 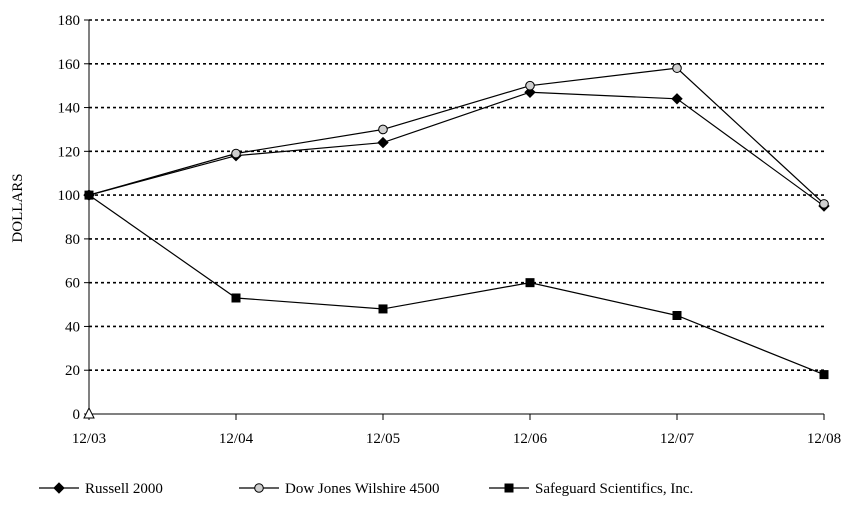 I want to click on y-tick-label: 80, so click(x=72, y=240).